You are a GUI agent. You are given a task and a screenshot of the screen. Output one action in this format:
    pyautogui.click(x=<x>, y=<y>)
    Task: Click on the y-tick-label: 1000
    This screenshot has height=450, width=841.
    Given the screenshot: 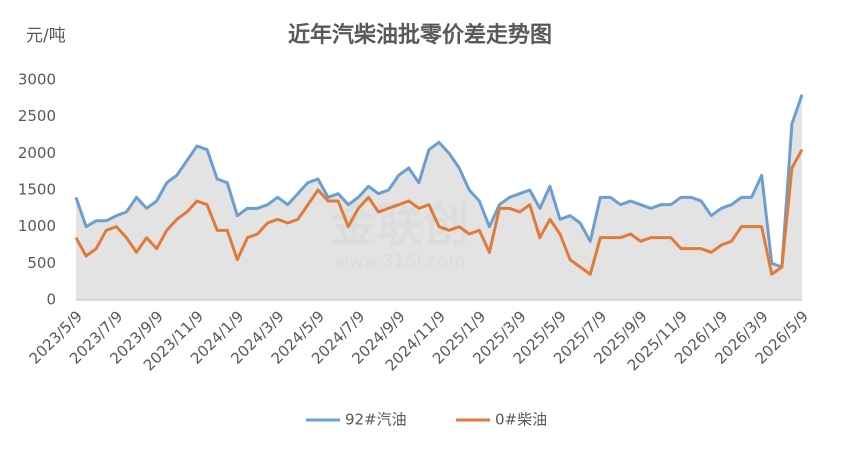 What is the action you would take?
    pyautogui.click(x=37, y=226)
    